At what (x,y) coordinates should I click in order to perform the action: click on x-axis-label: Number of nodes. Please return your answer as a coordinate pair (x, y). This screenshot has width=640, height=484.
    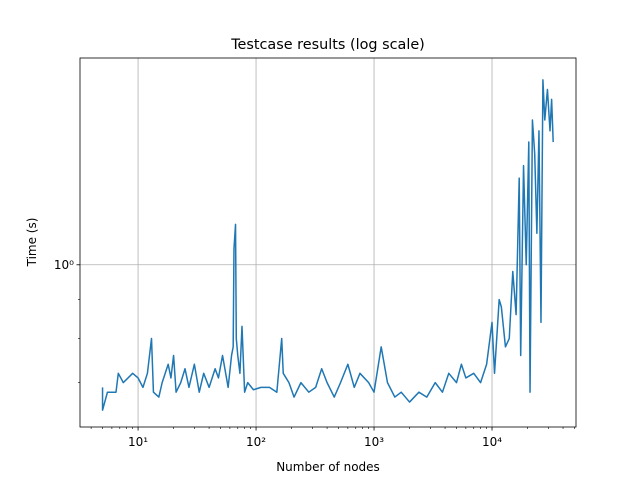
    Looking at the image, I should click on (328, 467).